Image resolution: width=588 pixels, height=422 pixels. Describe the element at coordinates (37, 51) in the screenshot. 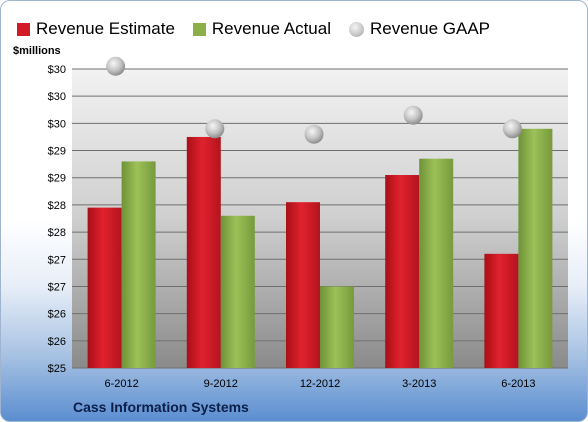

I see `y-axis-units-label: $millions` at that location.